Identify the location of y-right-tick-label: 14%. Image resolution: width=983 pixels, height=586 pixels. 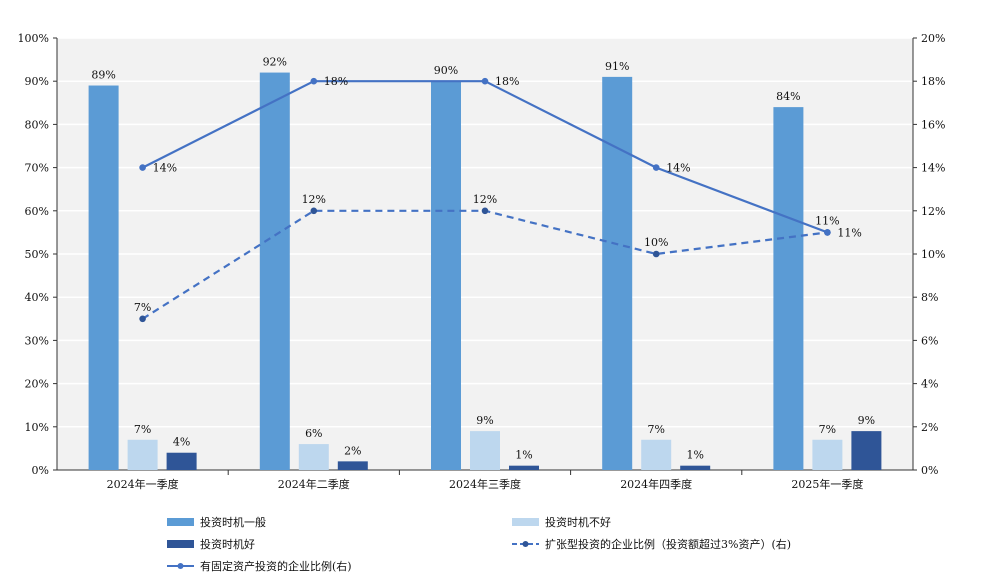
(933, 168).